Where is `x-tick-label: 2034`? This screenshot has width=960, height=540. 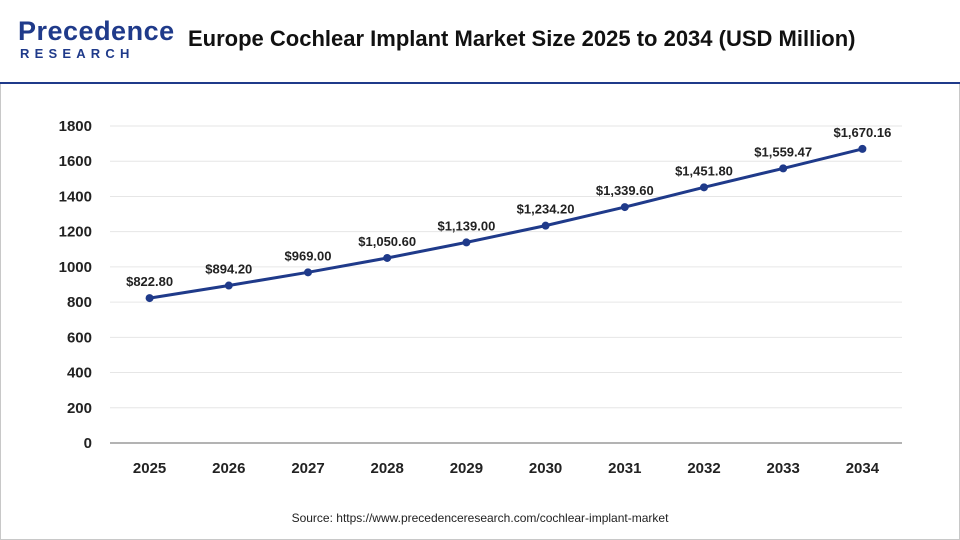 x-tick-label: 2034 is located at coordinates (863, 468).